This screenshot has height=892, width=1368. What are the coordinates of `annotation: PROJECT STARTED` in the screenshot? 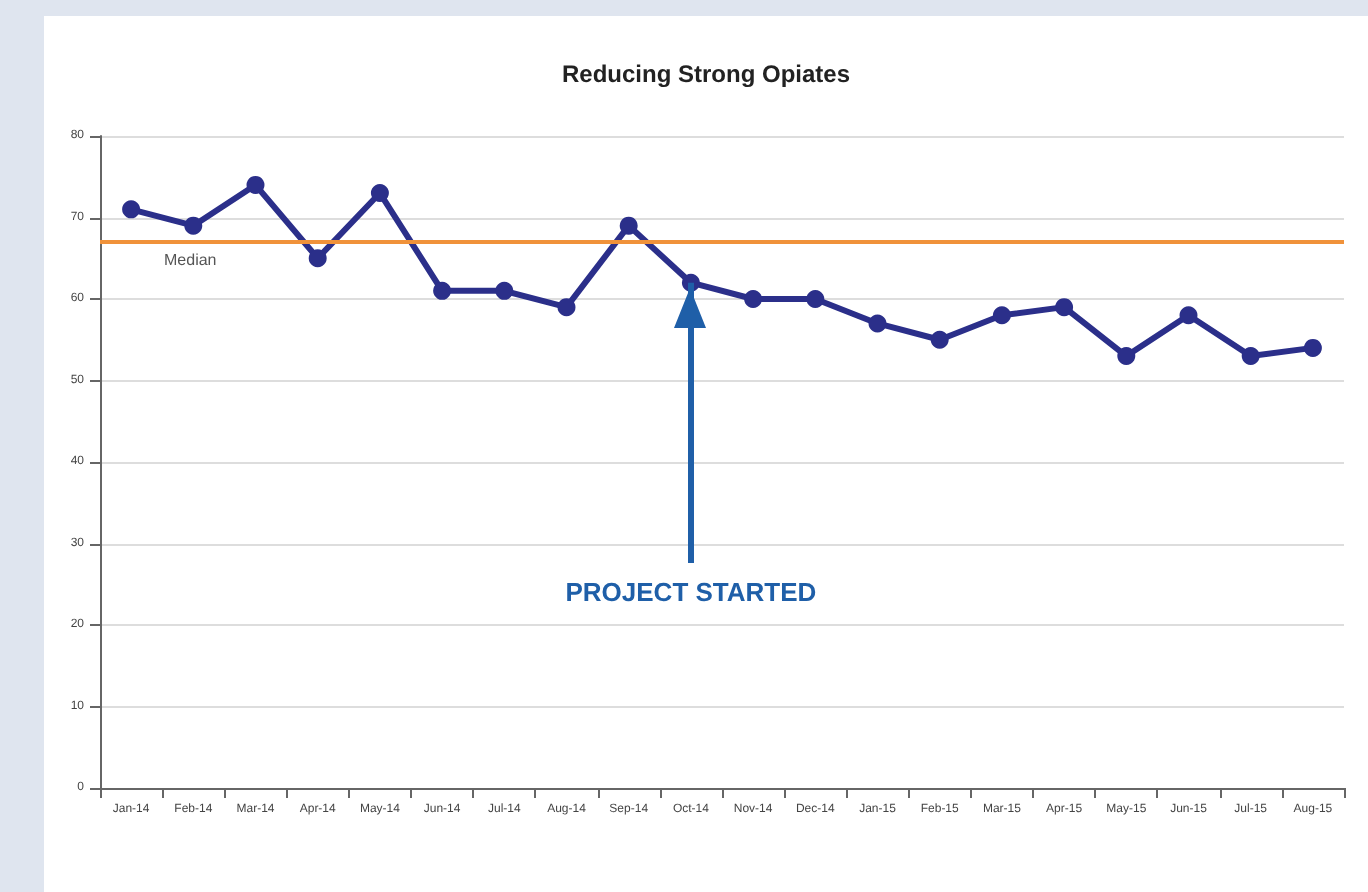 It's located at (691, 592).